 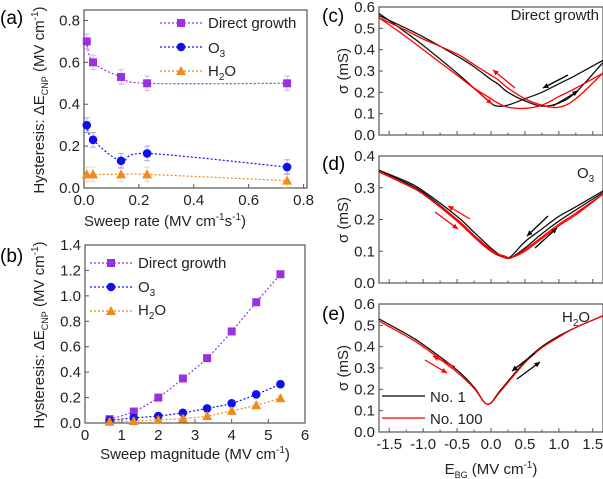 What do you see at coordinates (491, 469) in the screenshot?
I see `xlabel-e: EBG (MV cm-1)` at bounding box center [491, 469].